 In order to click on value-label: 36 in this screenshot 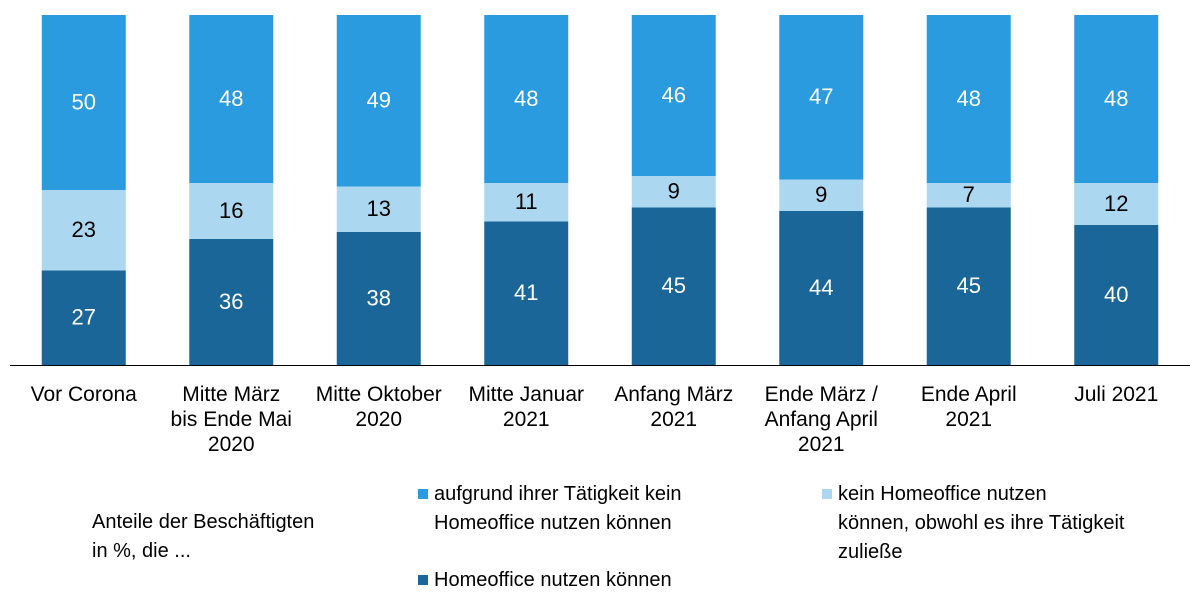, I will do `click(231, 301)`.